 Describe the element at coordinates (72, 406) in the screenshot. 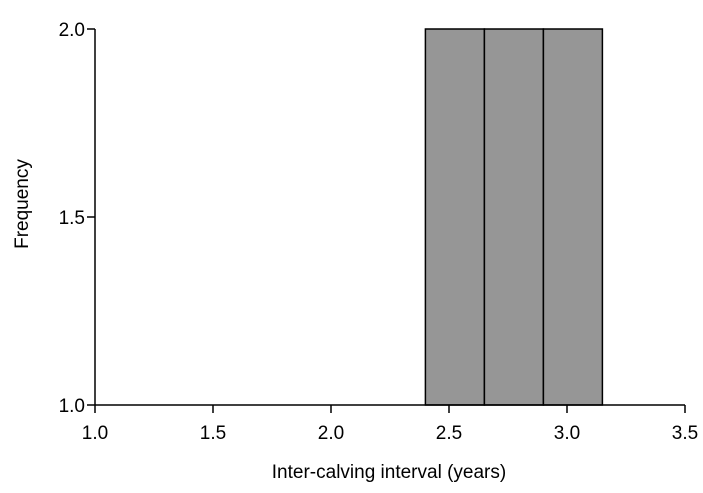

I see `y-tick-label: 1.0` at that location.